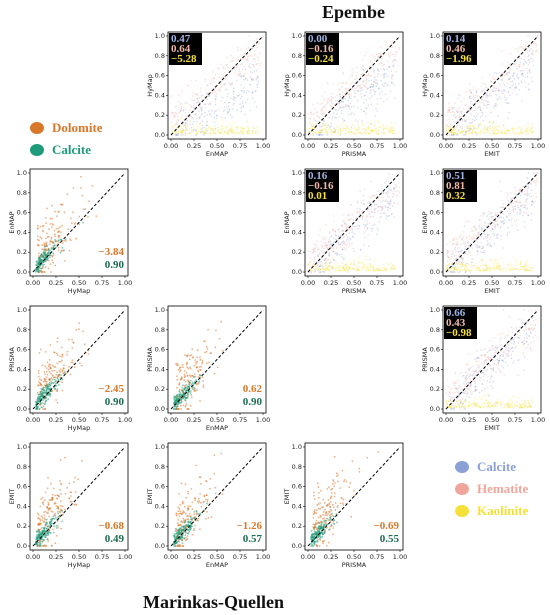  What do you see at coordinates (460, 323) in the screenshot?
I see `stats-background` at bounding box center [460, 323].